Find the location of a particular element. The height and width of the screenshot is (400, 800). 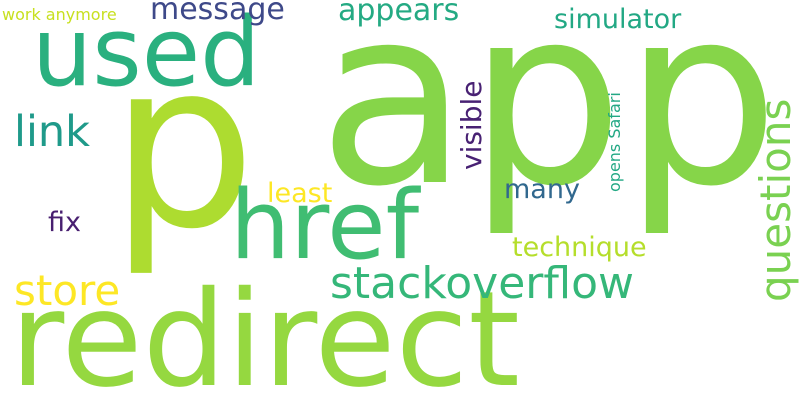

word-message: message is located at coordinates (217, 13).